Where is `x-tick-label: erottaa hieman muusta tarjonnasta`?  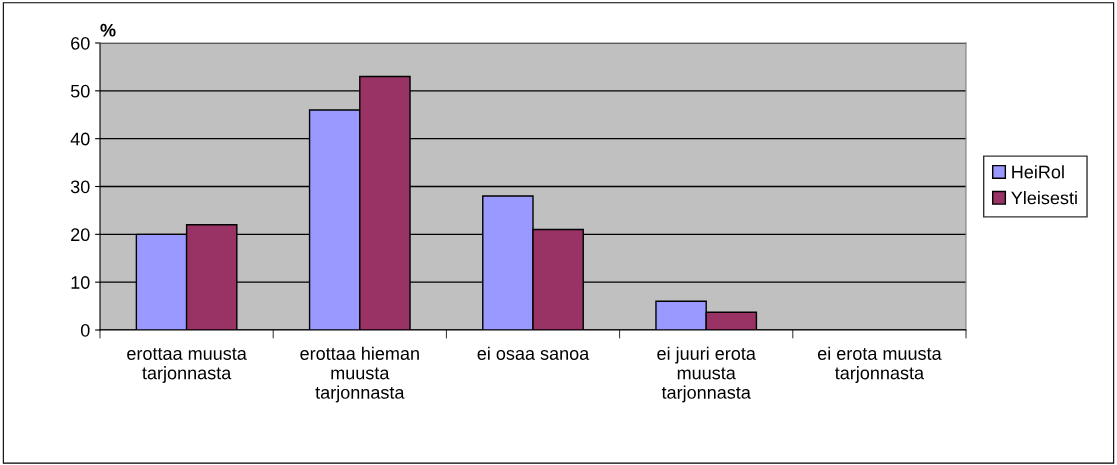 x-tick-label: erottaa hieman muusta tarjonnasta is located at coordinates (359, 374).